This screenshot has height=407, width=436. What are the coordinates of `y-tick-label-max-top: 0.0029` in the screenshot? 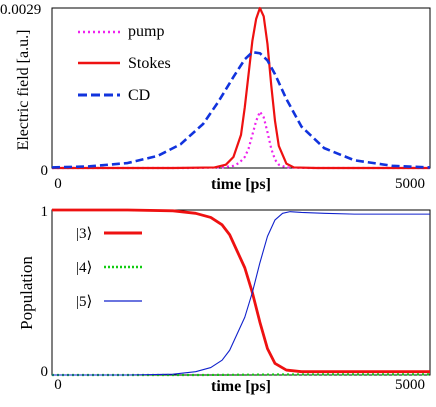 It's located at (20, 10).